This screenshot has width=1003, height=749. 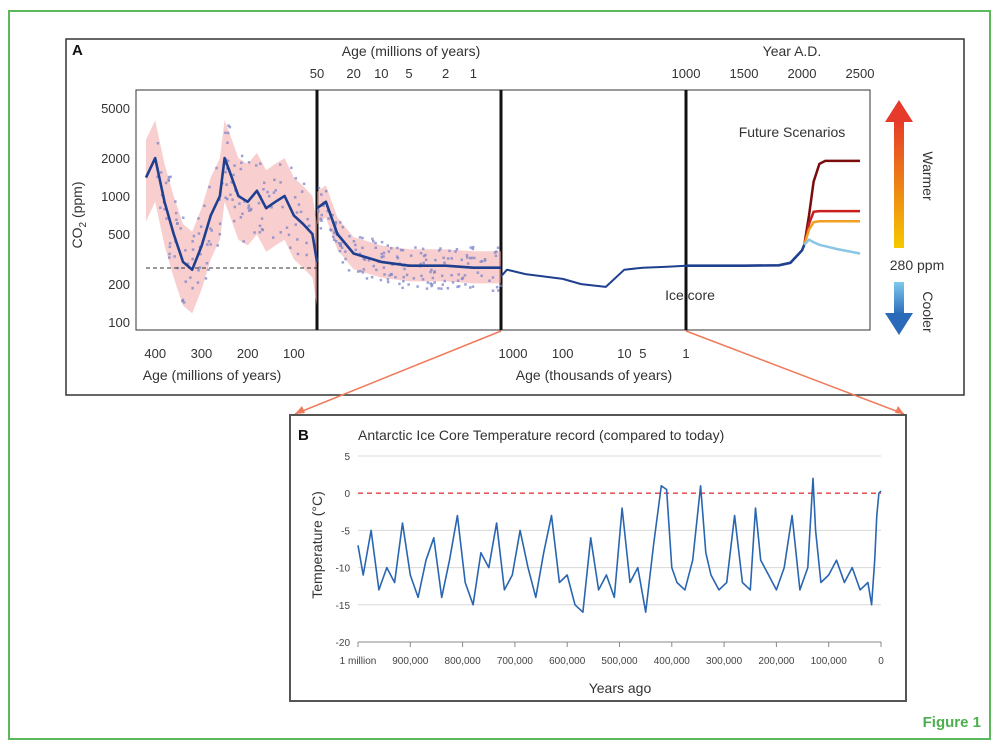 What do you see at coordinates (410, 661) in the screenshot?
I see `panel-b-xtick-1: 900,000` at bounding box center [410, 661].